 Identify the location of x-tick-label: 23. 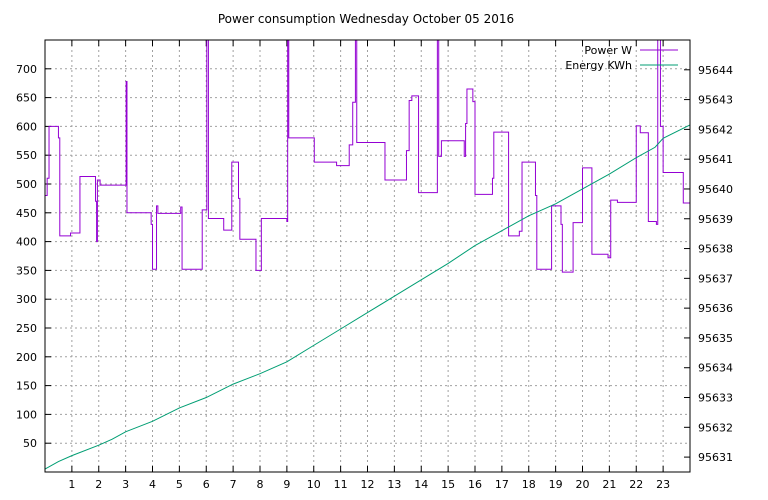
(663, 484).